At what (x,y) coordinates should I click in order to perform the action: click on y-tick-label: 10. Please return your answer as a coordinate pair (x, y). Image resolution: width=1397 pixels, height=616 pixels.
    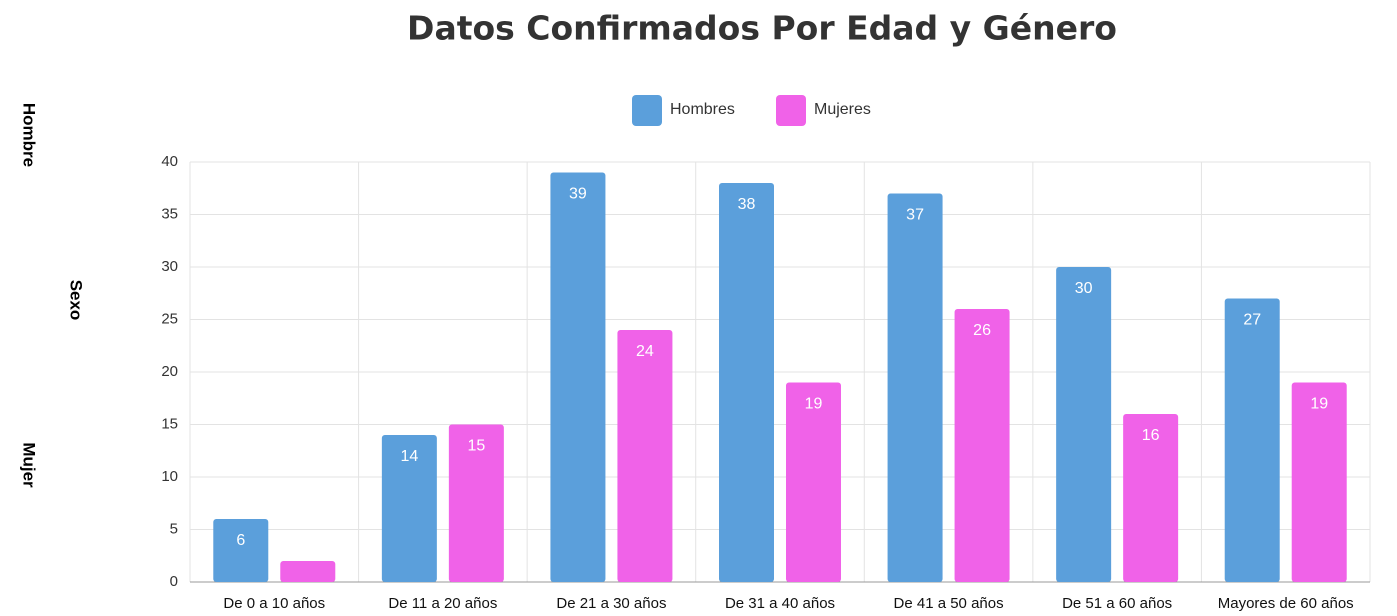
    Looking at the image, I should click on (169, 476).